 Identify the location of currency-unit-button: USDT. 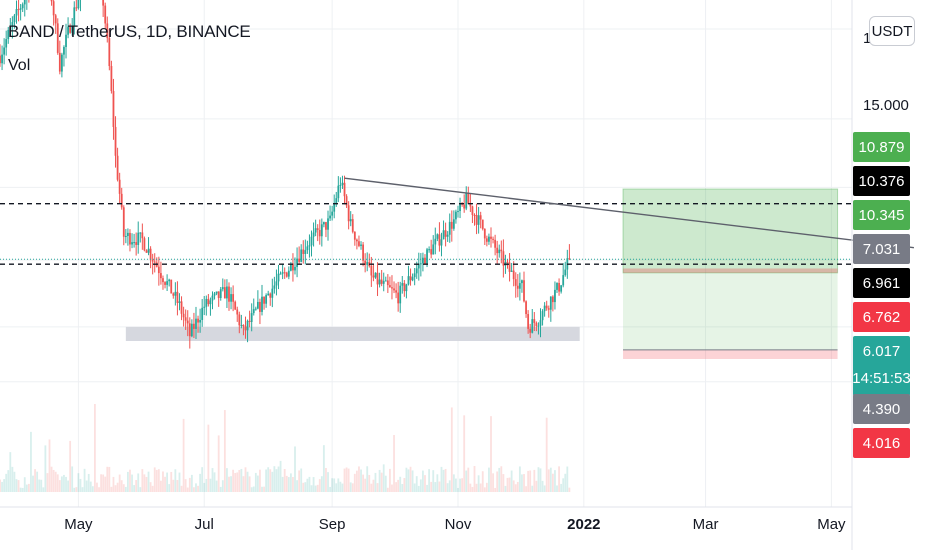
(892, 31).